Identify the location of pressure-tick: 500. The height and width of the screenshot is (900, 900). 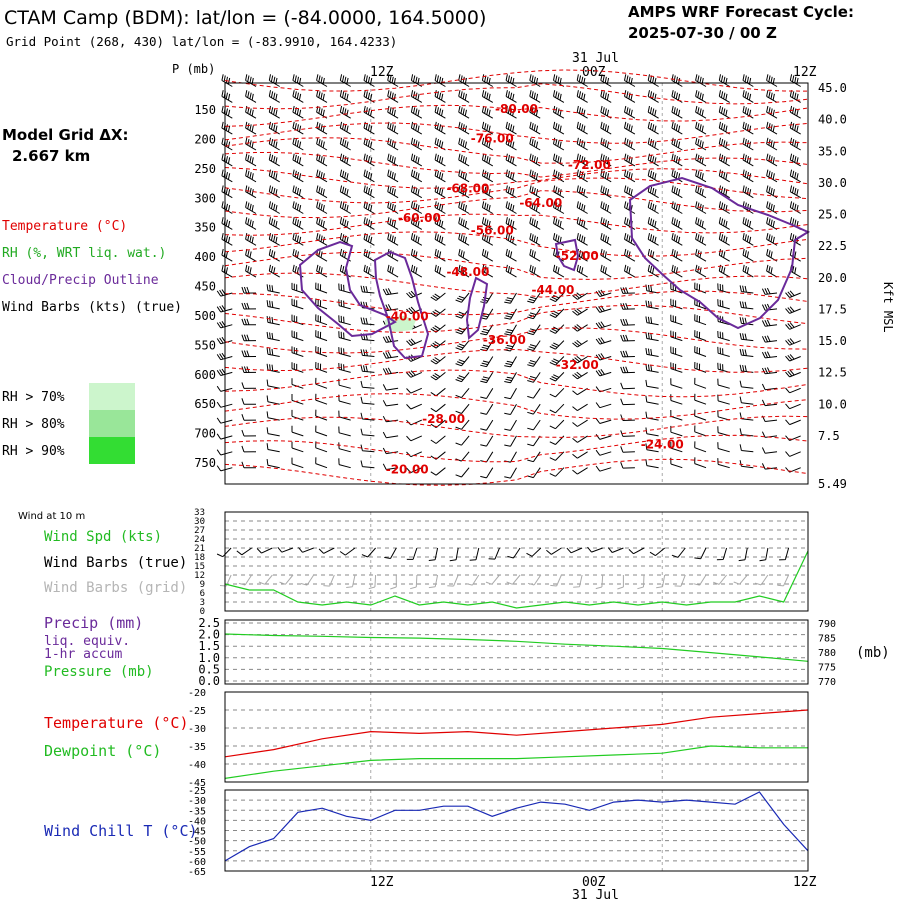
(205, 316).